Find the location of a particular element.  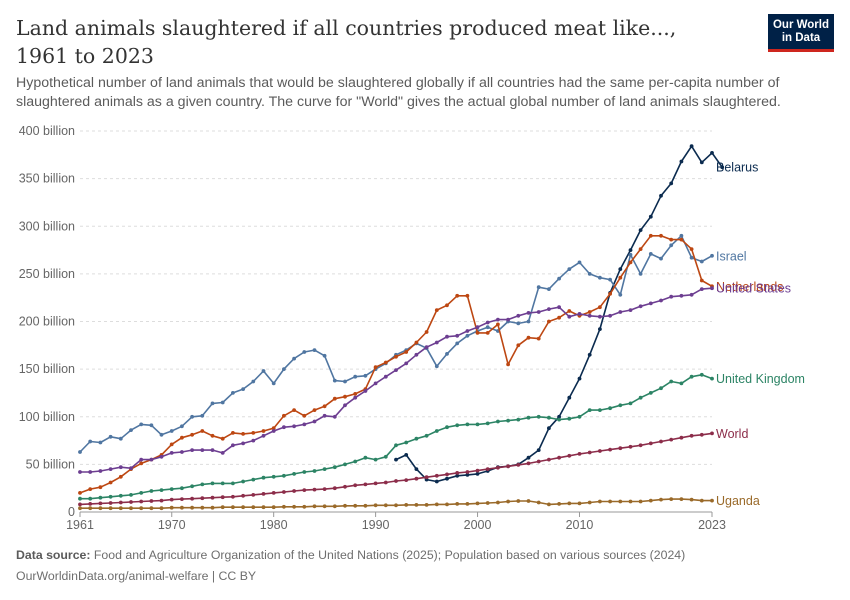

x-tick-label-2023: 2023 is located at coordinates (712, 525).